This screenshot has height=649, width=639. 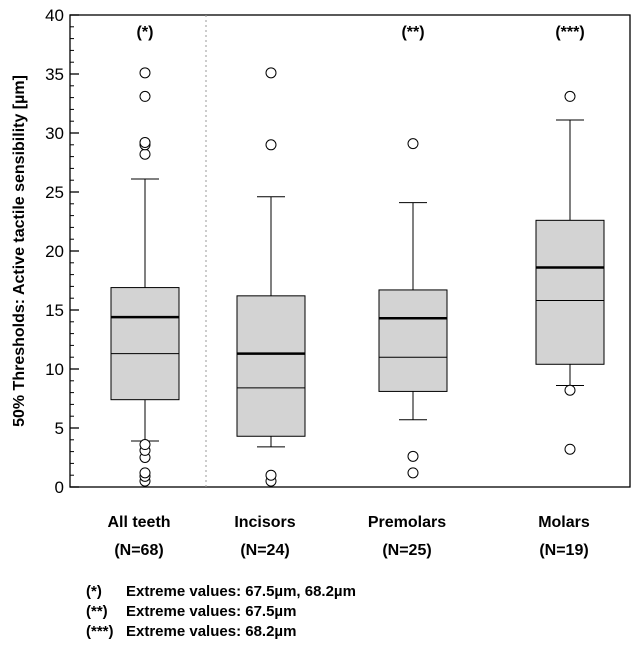 I want to click on category-label: Molars, so click(x=564, y=522).